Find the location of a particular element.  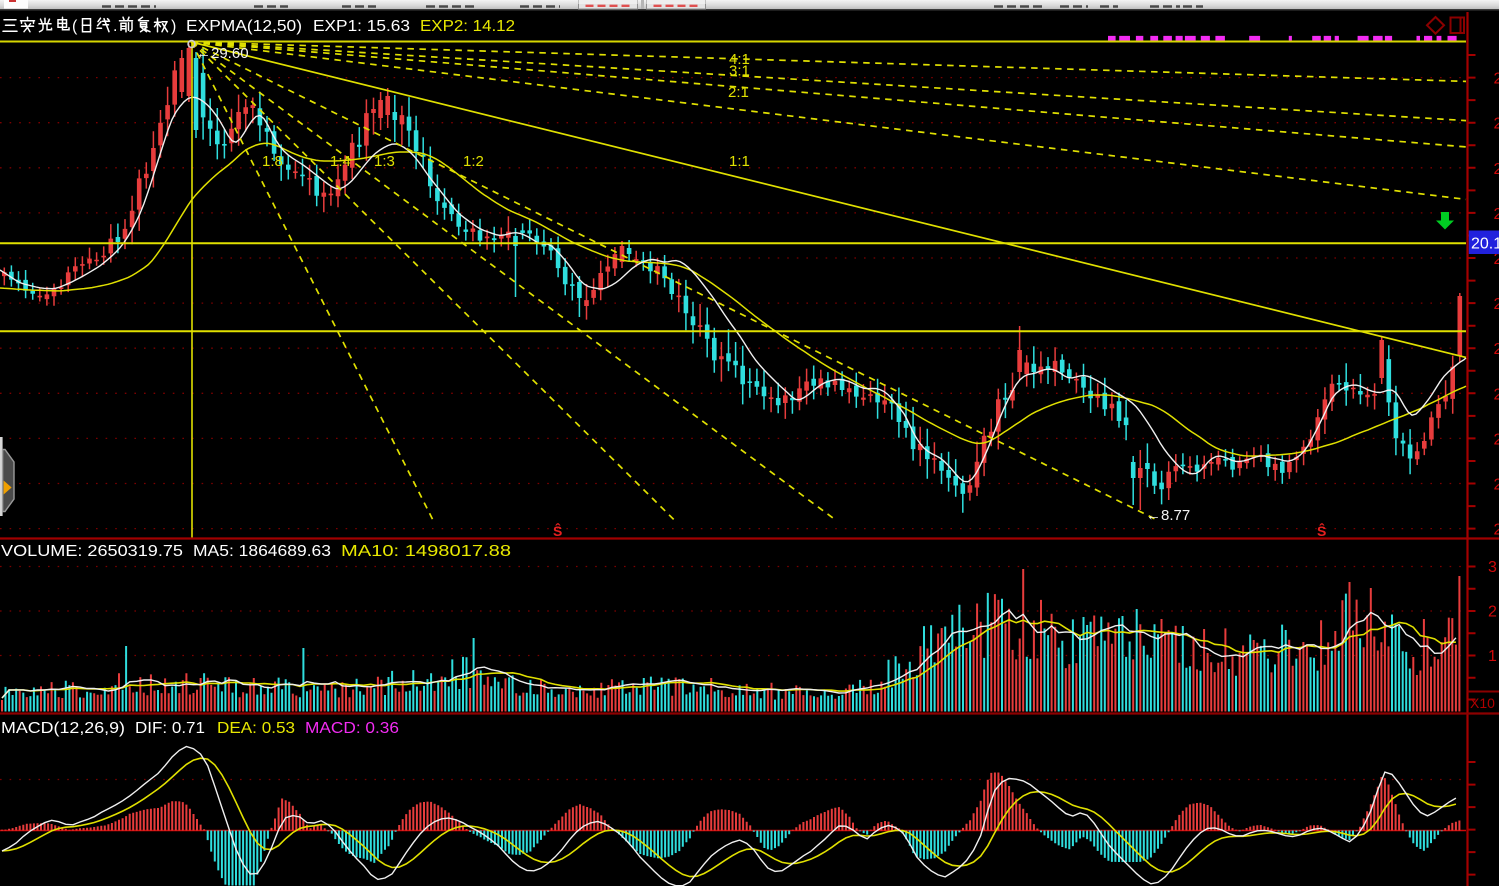

svg-text: VOLUME: 2650319.75 is located at coordinates (92, 551).